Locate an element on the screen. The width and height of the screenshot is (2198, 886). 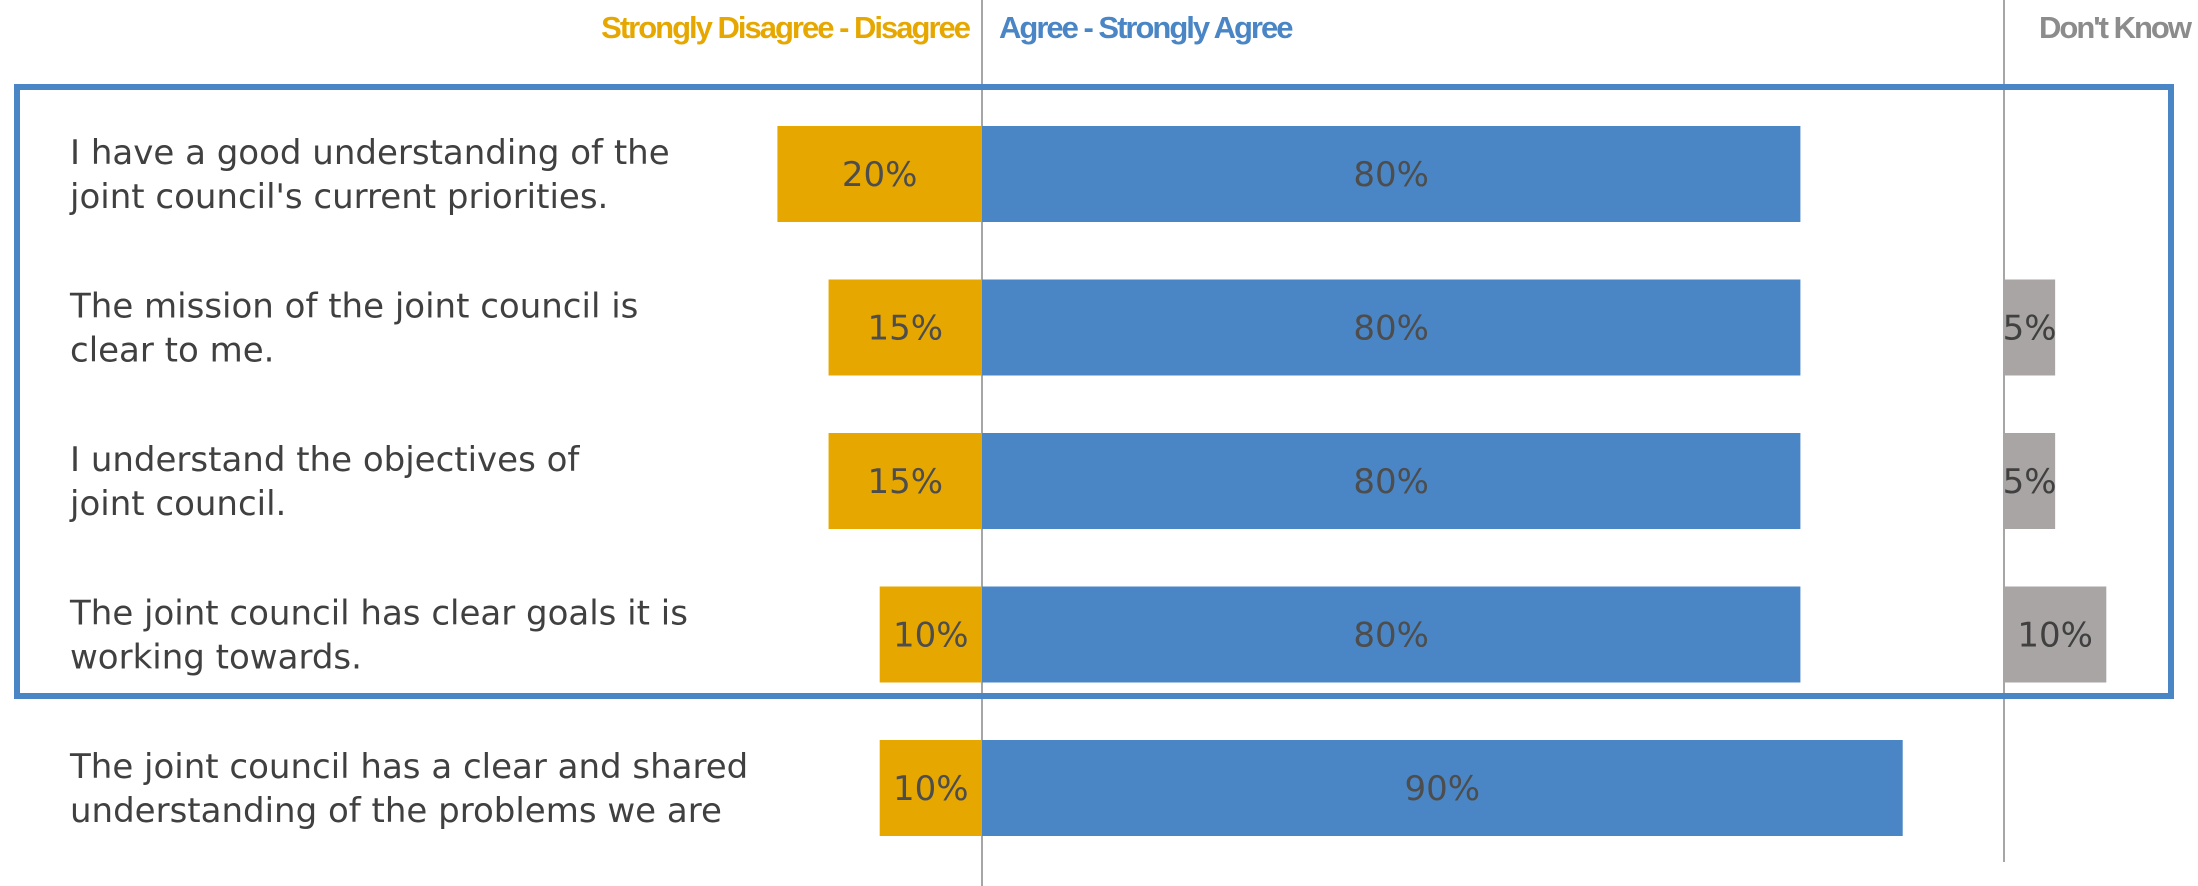
data-label-dont-know: 10% is located at coordinates (2055, 636).